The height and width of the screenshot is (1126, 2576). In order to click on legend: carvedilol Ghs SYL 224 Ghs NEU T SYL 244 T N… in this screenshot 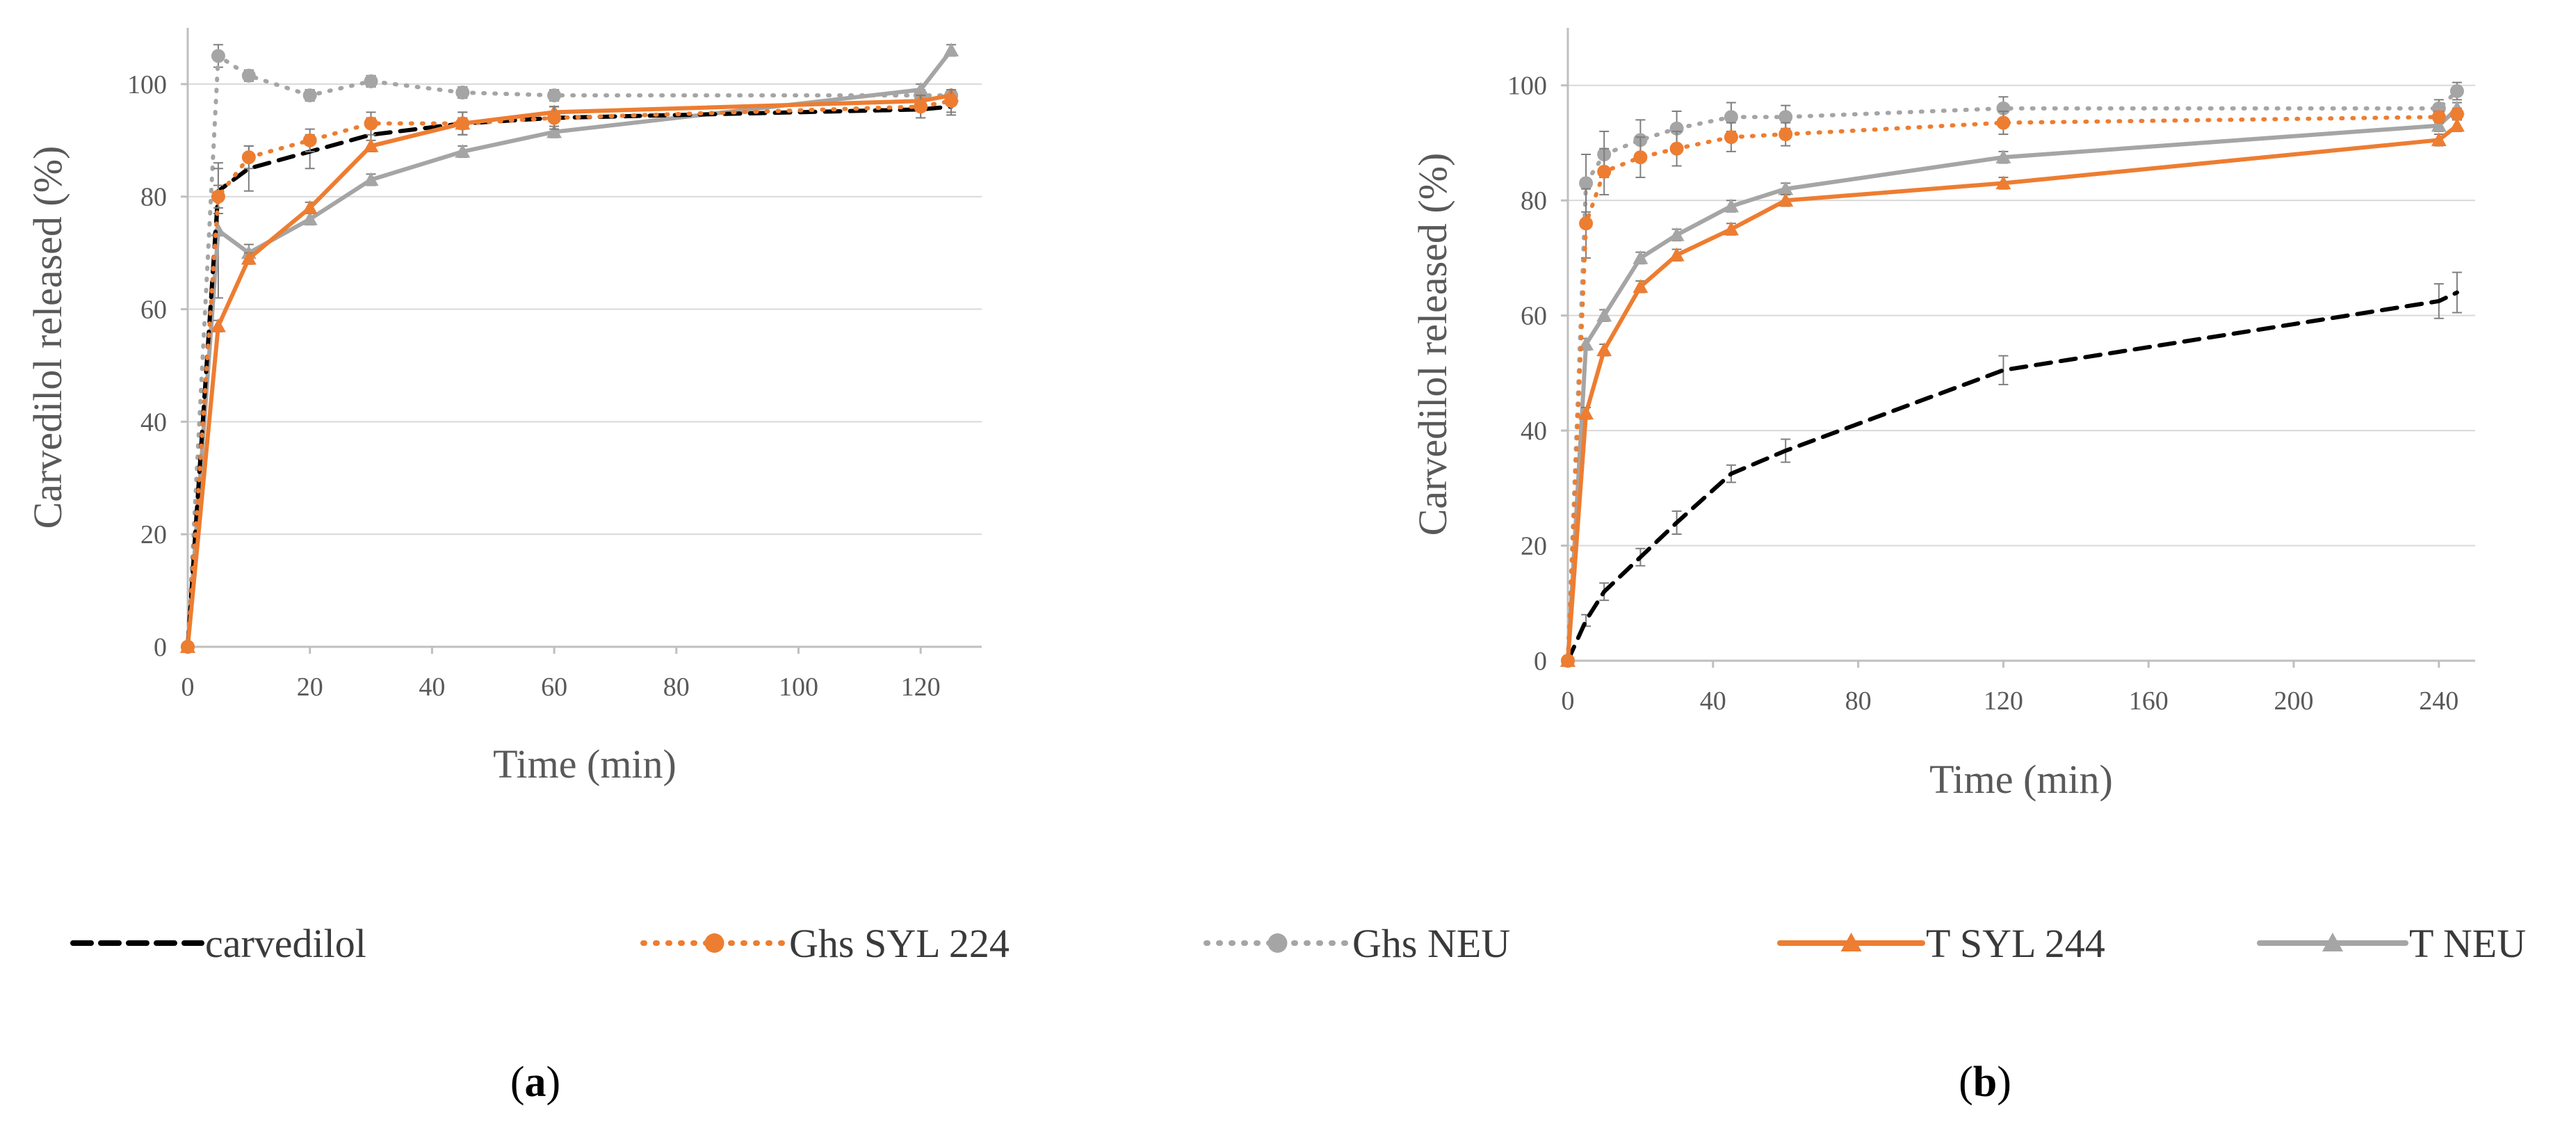, I will do `click(1298, 943)`.